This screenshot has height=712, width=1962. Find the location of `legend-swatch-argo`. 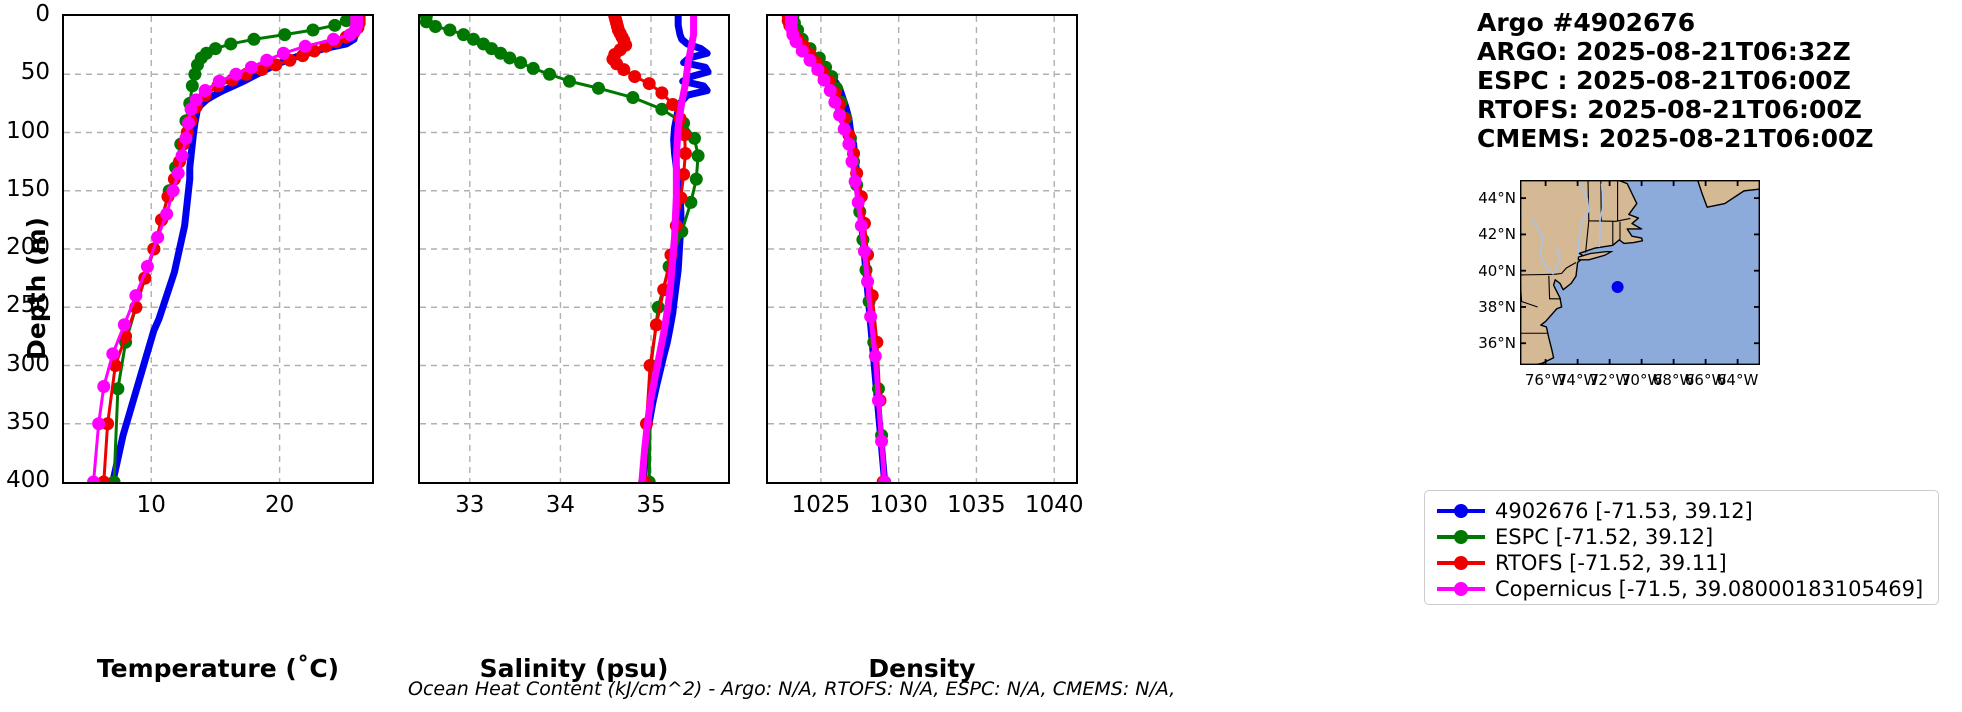

legend-swatch-argo is located at coordinates (1461, 511).